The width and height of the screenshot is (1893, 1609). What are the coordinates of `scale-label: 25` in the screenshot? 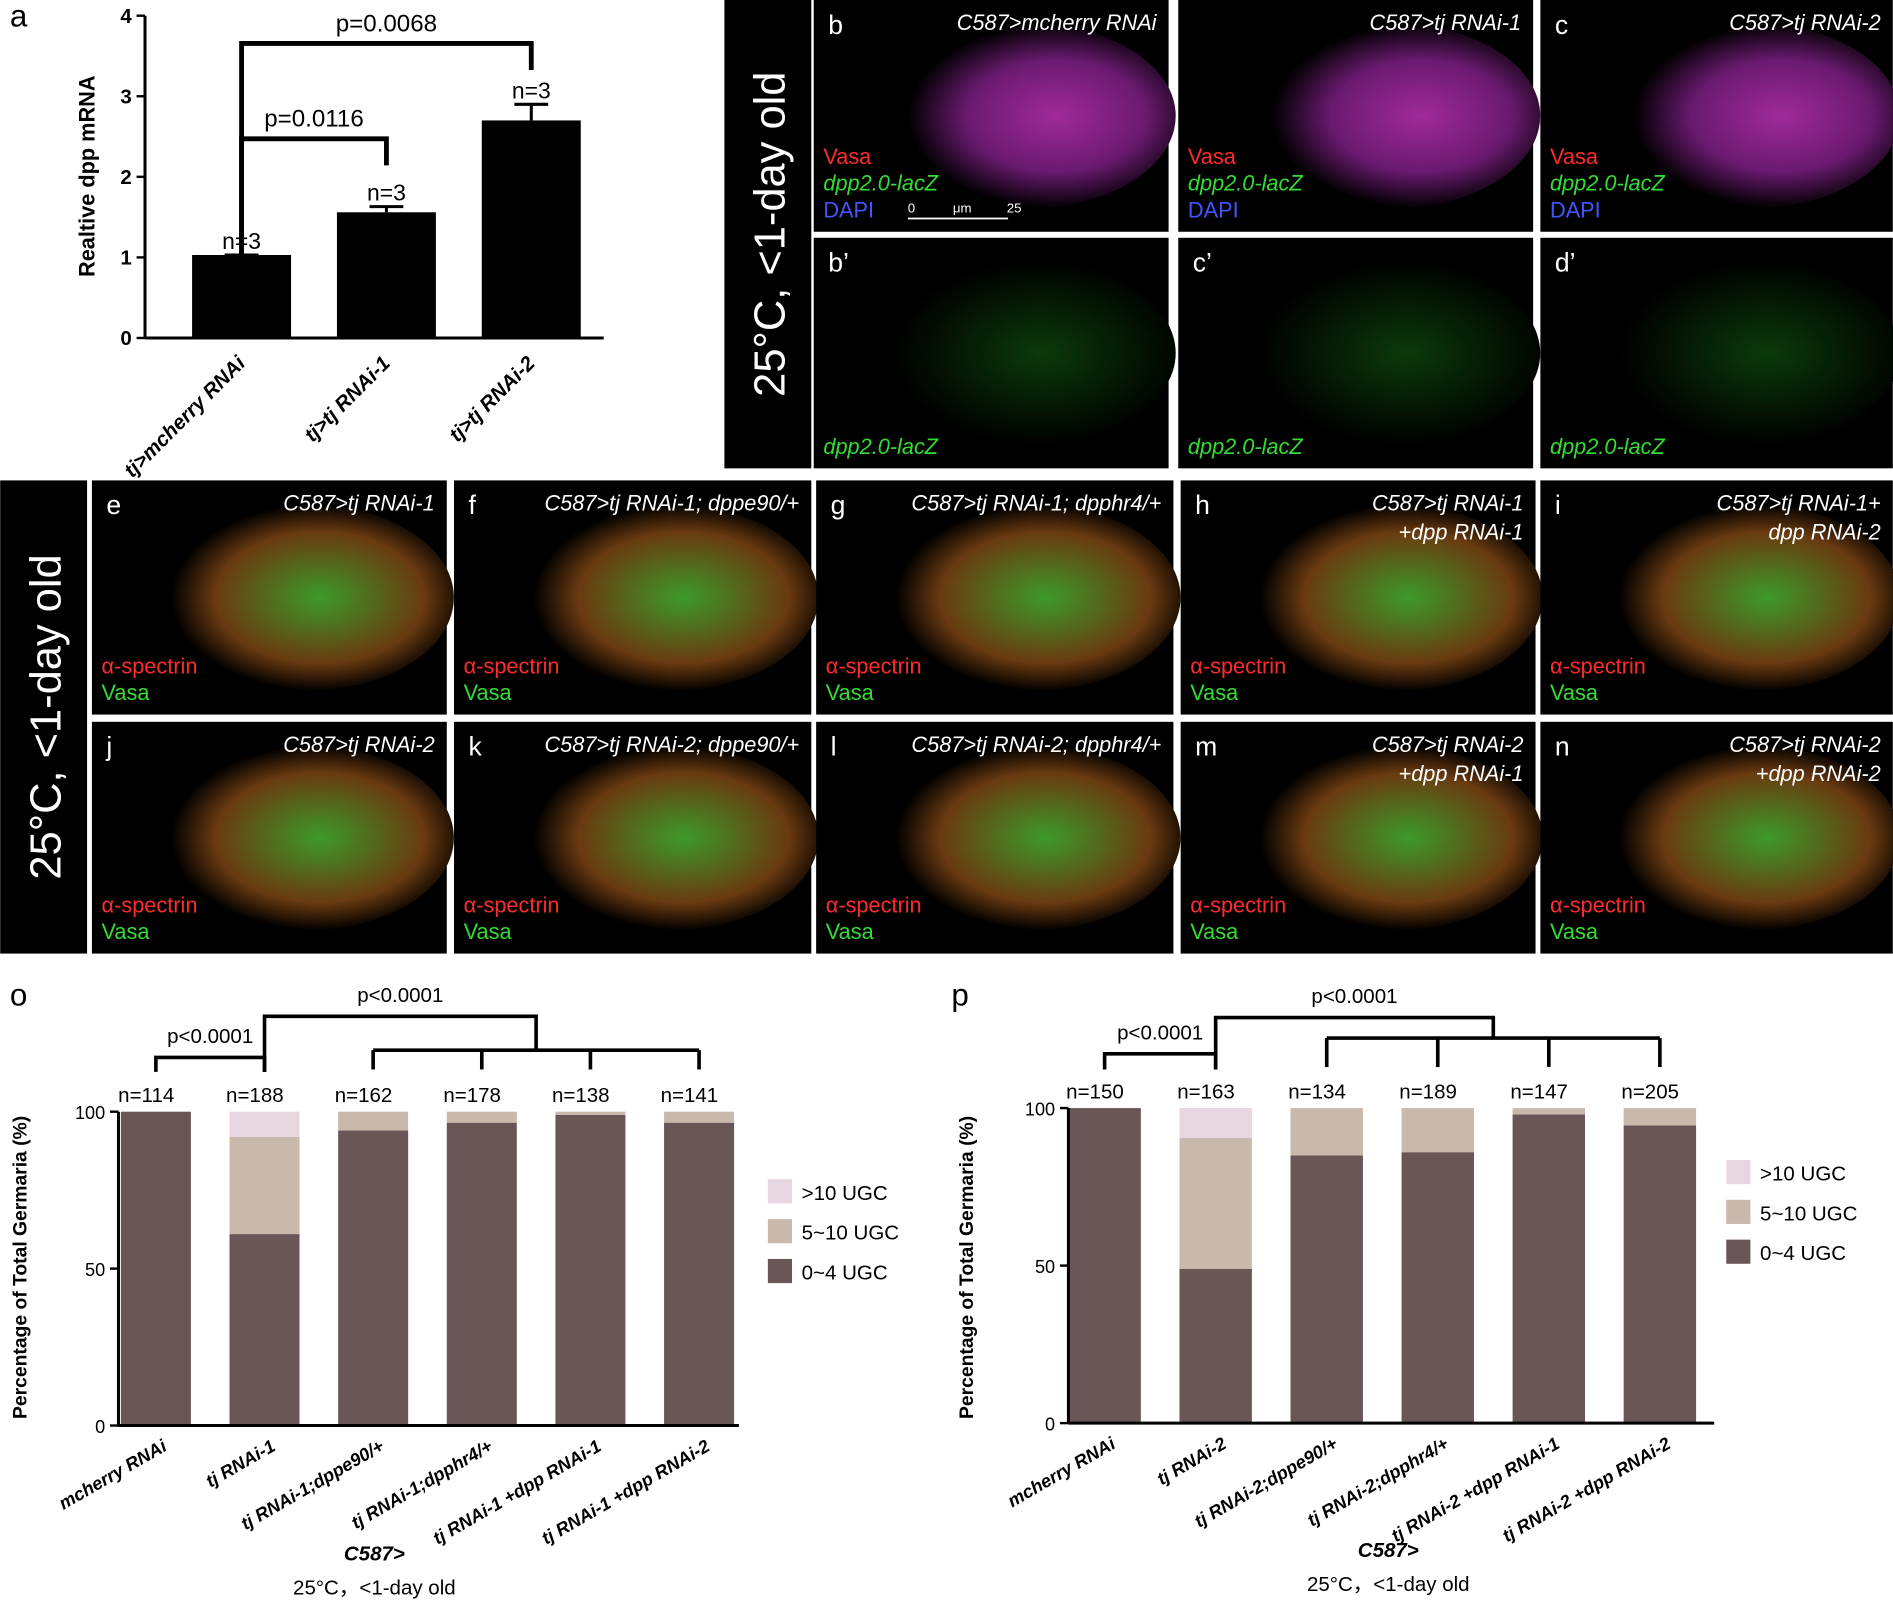 It's located at (1014, 207).